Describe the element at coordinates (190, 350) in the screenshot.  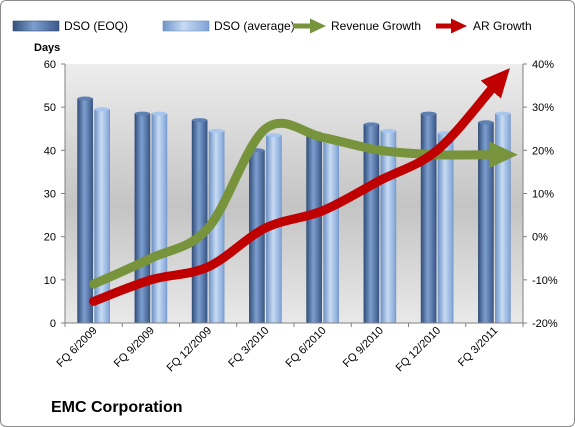
I see `x-tick-label: FQ 12/2009` at that location.